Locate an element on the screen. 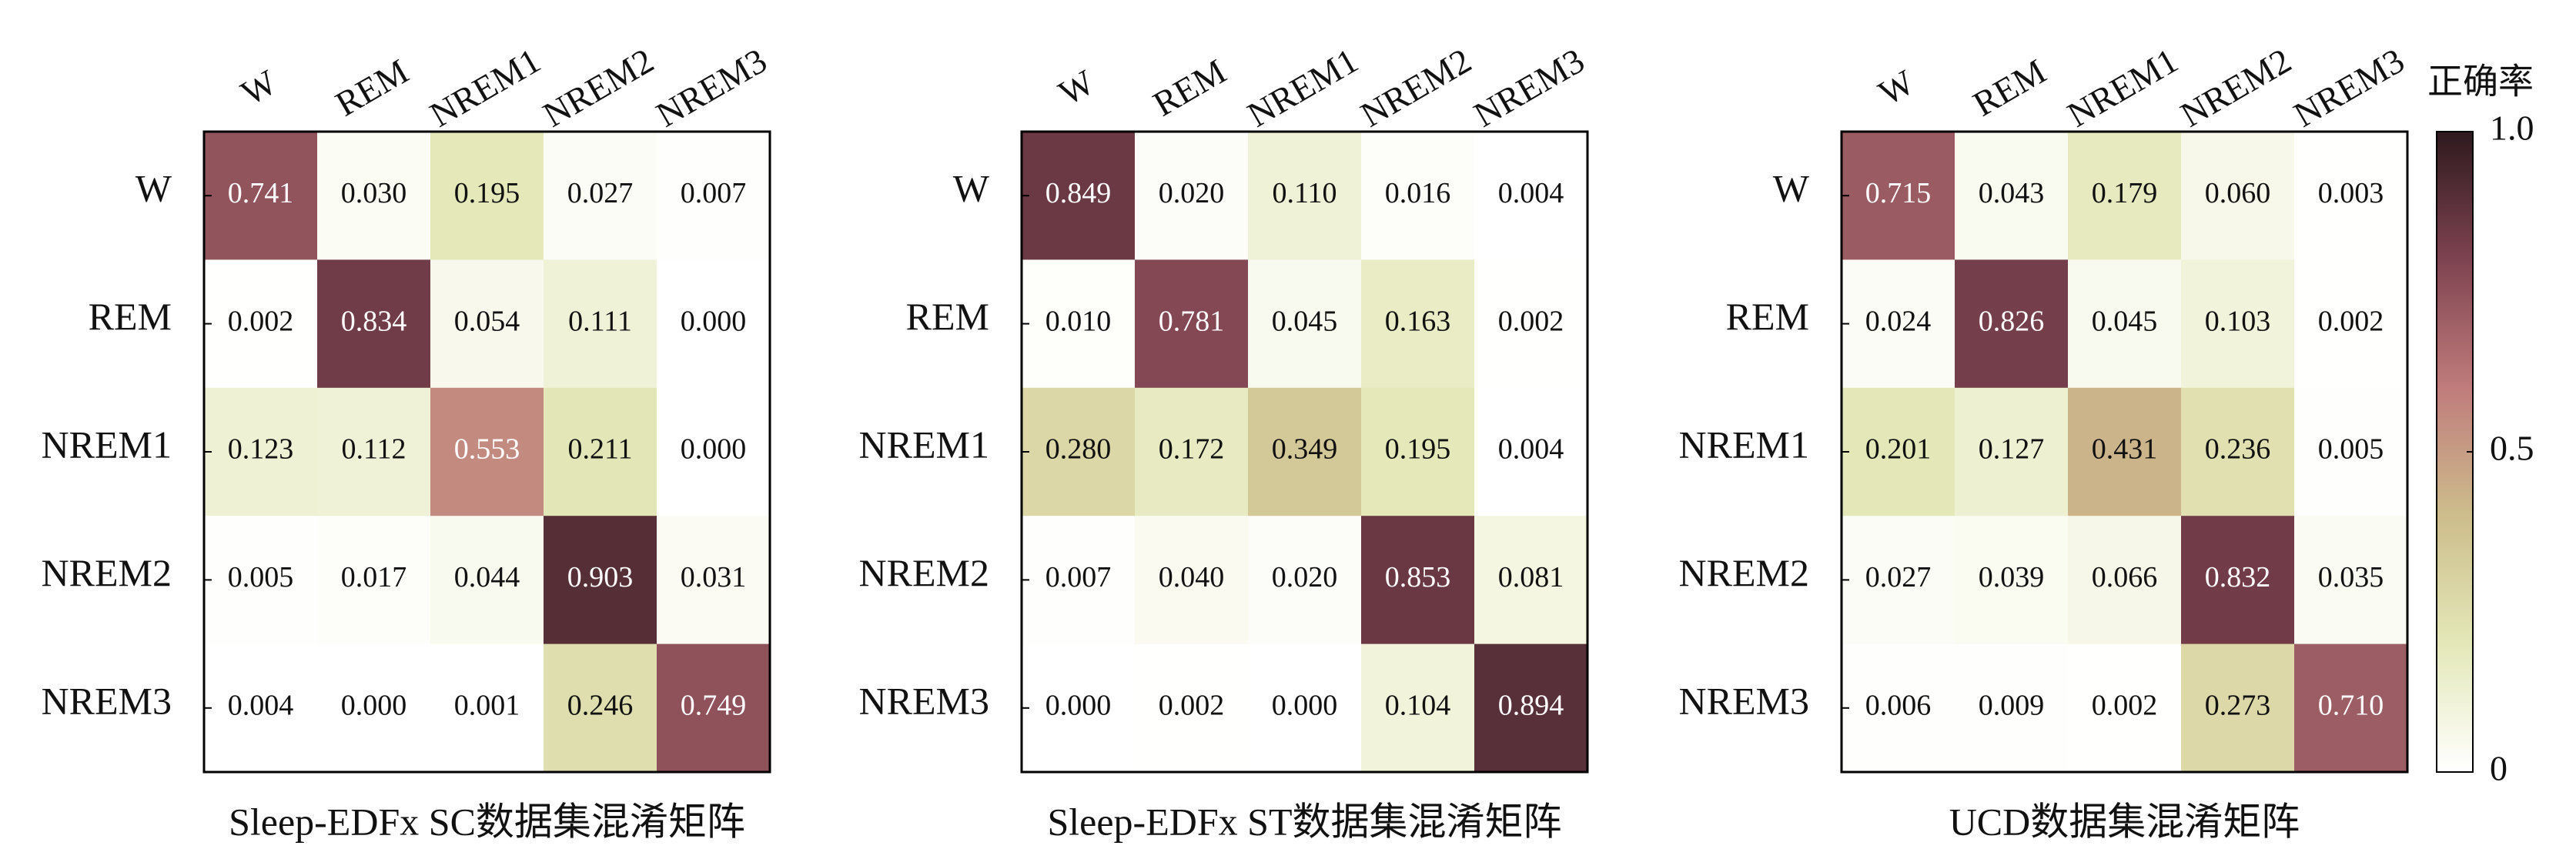 The image size is (2576, 859). cell-label: 0.005 is located at coordinates (2351, 450).